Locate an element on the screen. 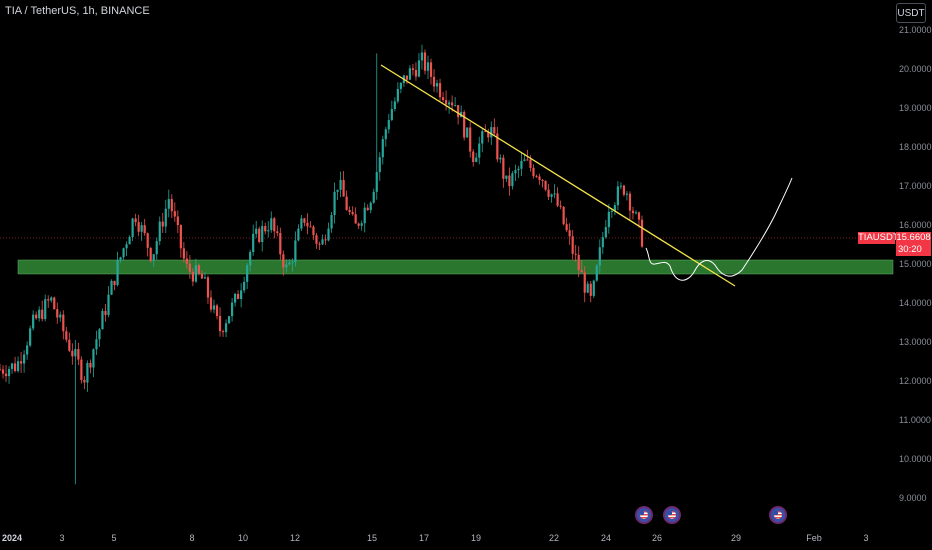 This screenshot has width=932, height=550. support-zone is located at coordinates (455, 267).